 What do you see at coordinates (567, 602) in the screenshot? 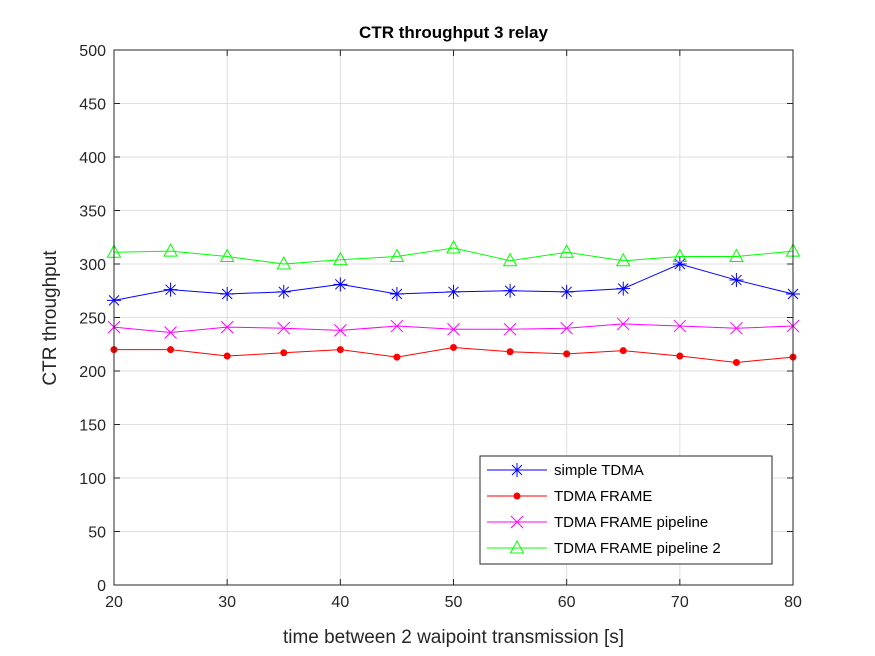
I see `x-tick-label: 60` at bounding box center [567, 602].